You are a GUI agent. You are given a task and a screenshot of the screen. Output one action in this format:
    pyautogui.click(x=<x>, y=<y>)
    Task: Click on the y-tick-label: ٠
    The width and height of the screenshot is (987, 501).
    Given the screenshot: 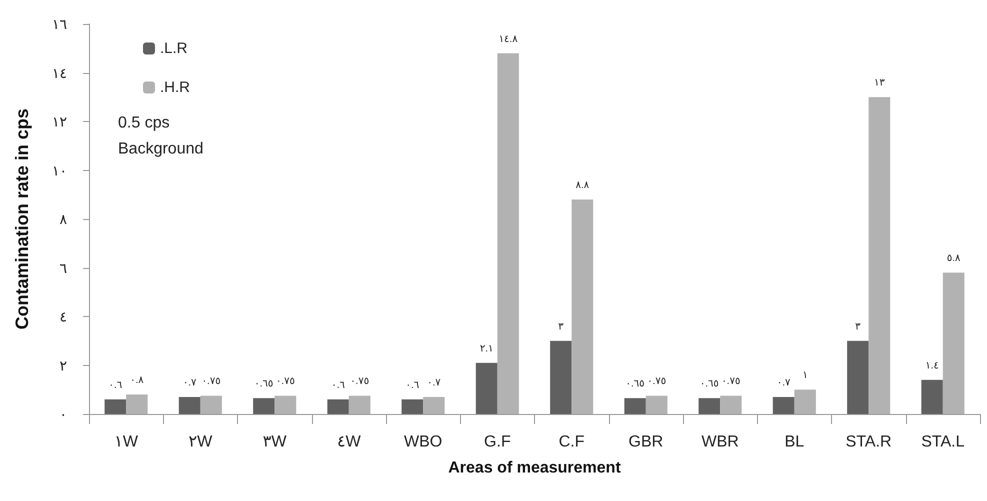 What is the action you would take?
    pyautogui.click(x=63, y=414)
    